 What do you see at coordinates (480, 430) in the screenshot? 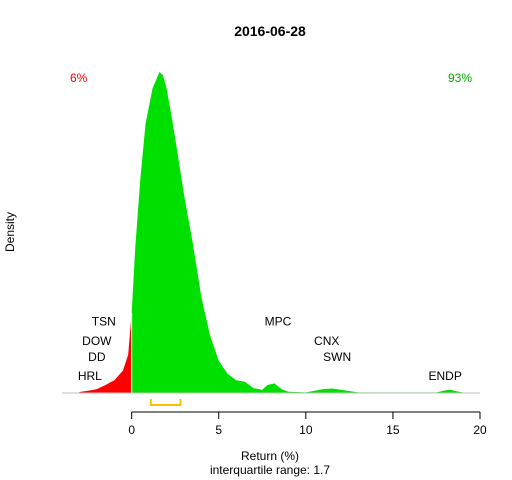
I see `x-tick-label: 20` at bounding box center [480, 430].